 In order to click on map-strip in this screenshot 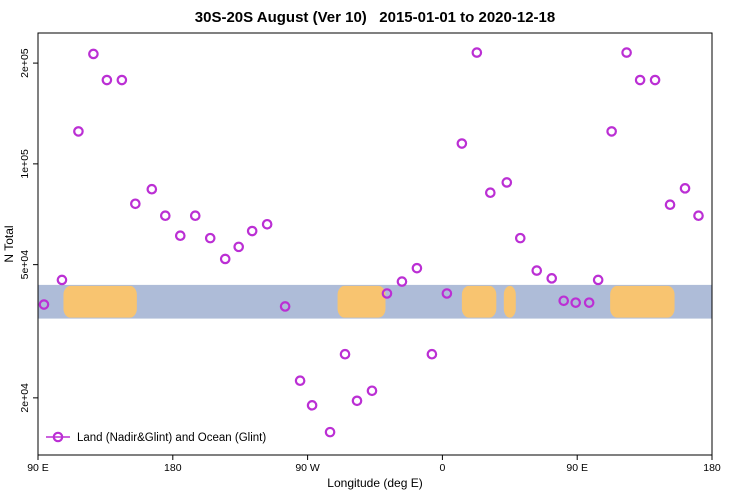, I will do `click(375, 301)`.